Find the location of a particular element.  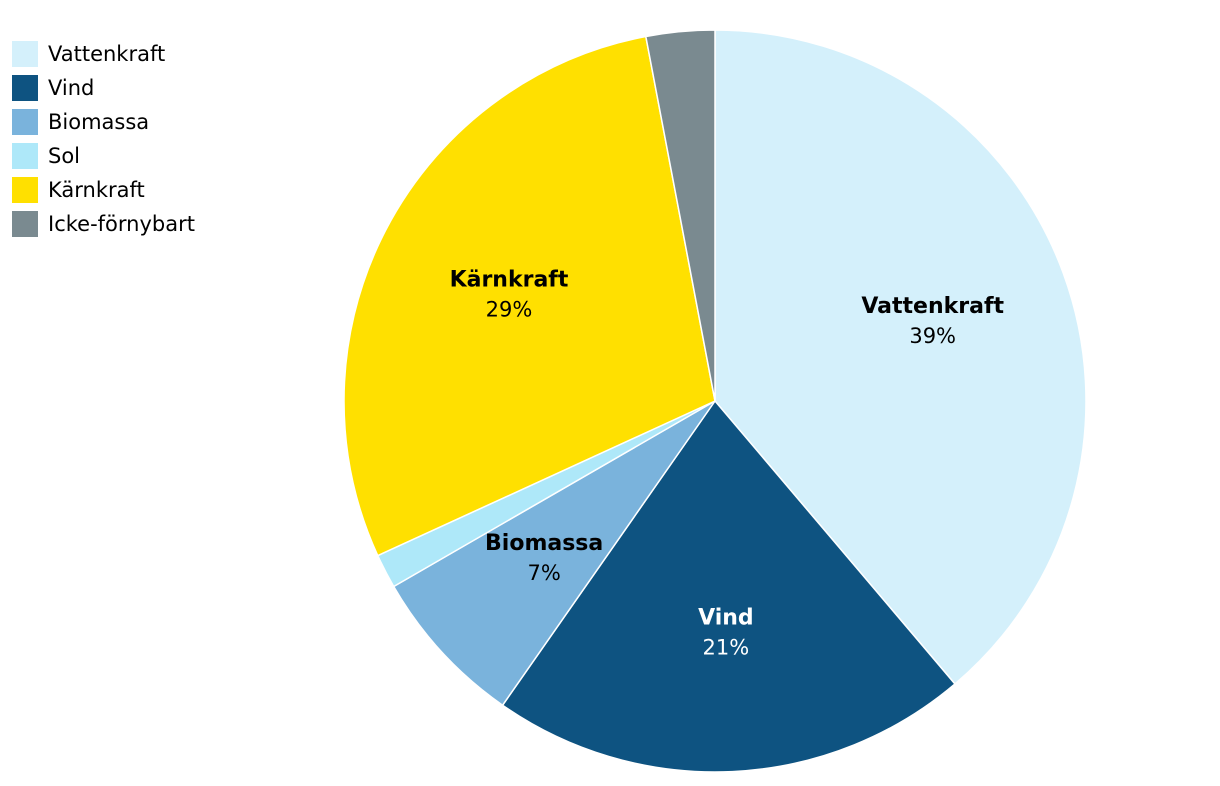

slice-name: Vattenkraft is located at coordinates (932, 306).